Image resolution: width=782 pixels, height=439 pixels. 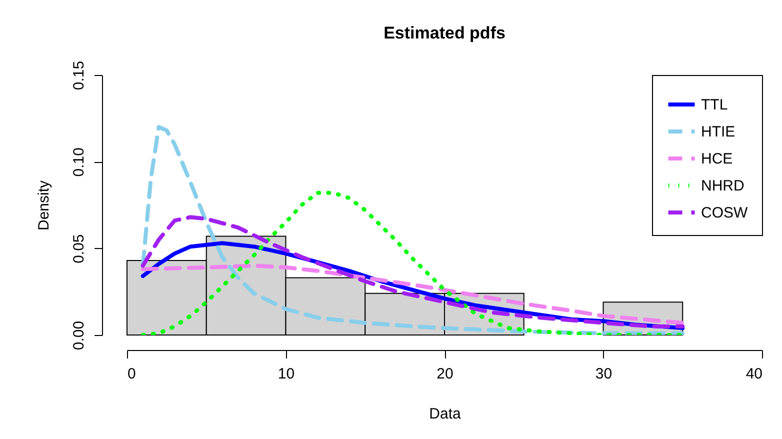 What do you see at coordinates (79, 162) in the screenshot?
I see `y-tick-label: 0.10` at bounding box center [79, 162].